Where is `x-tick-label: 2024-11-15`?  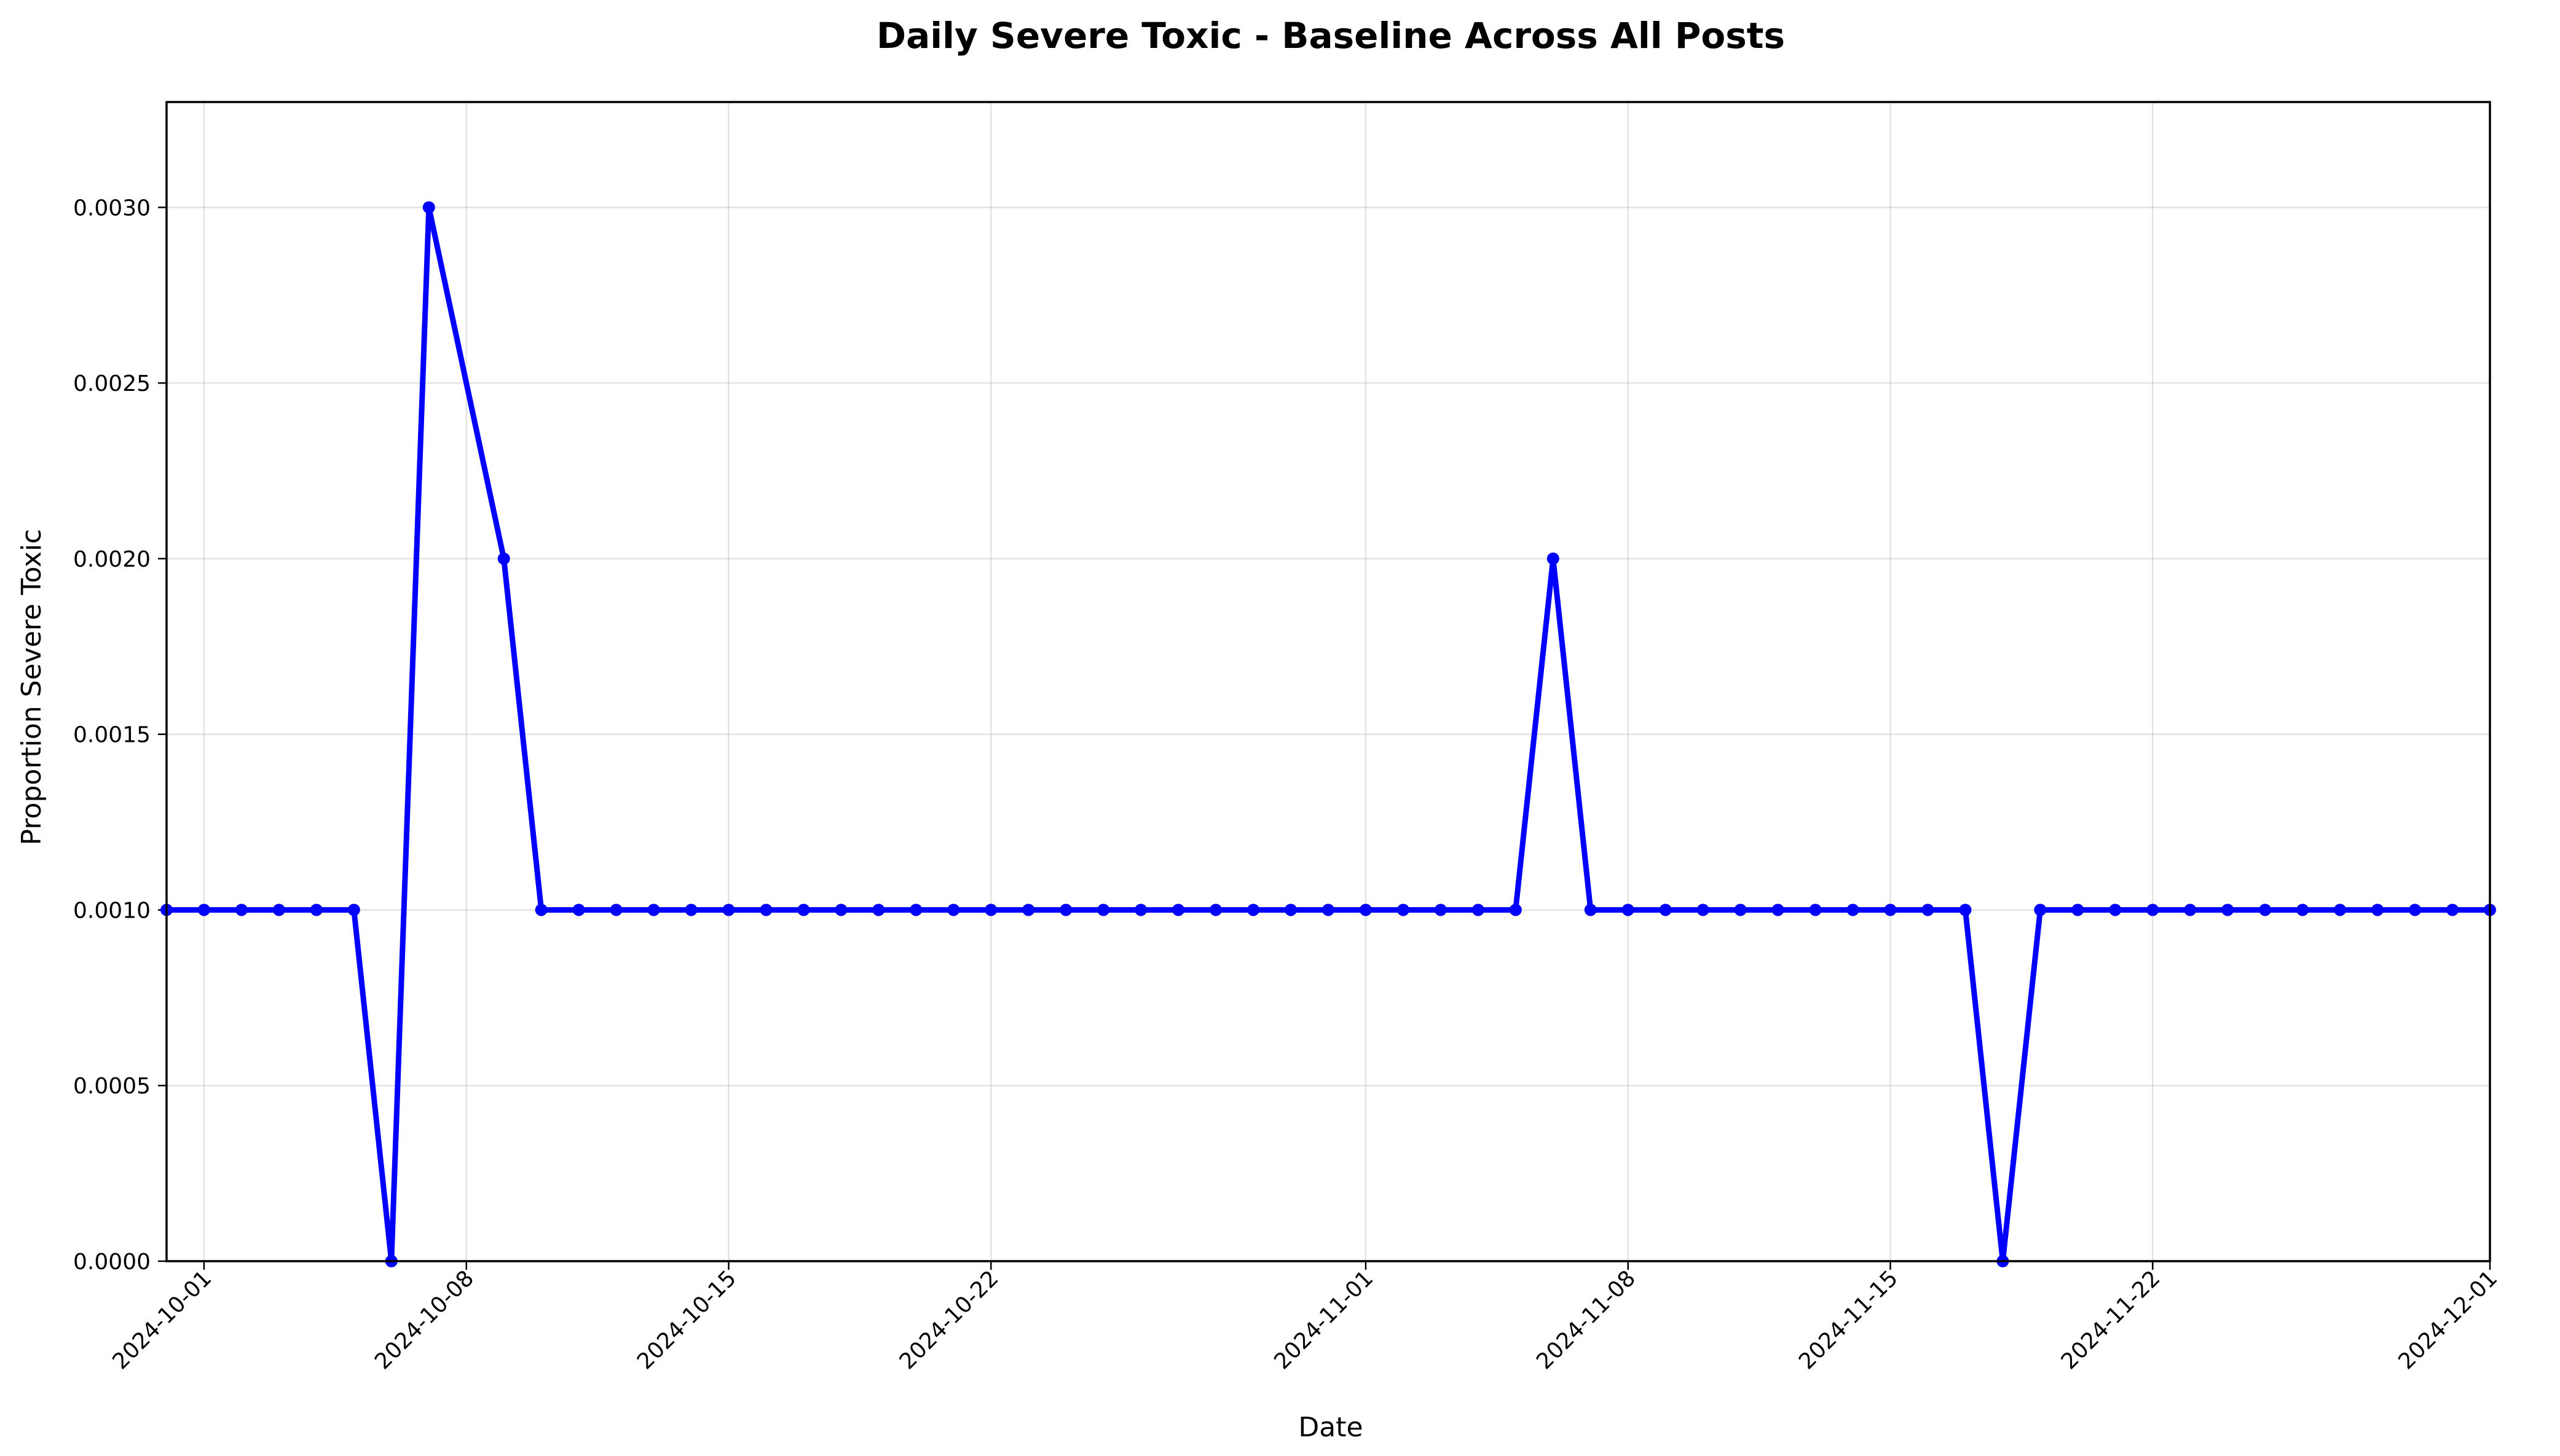
x-tick-label: 2024-11-15 is located at coordinates (1848, 1319).